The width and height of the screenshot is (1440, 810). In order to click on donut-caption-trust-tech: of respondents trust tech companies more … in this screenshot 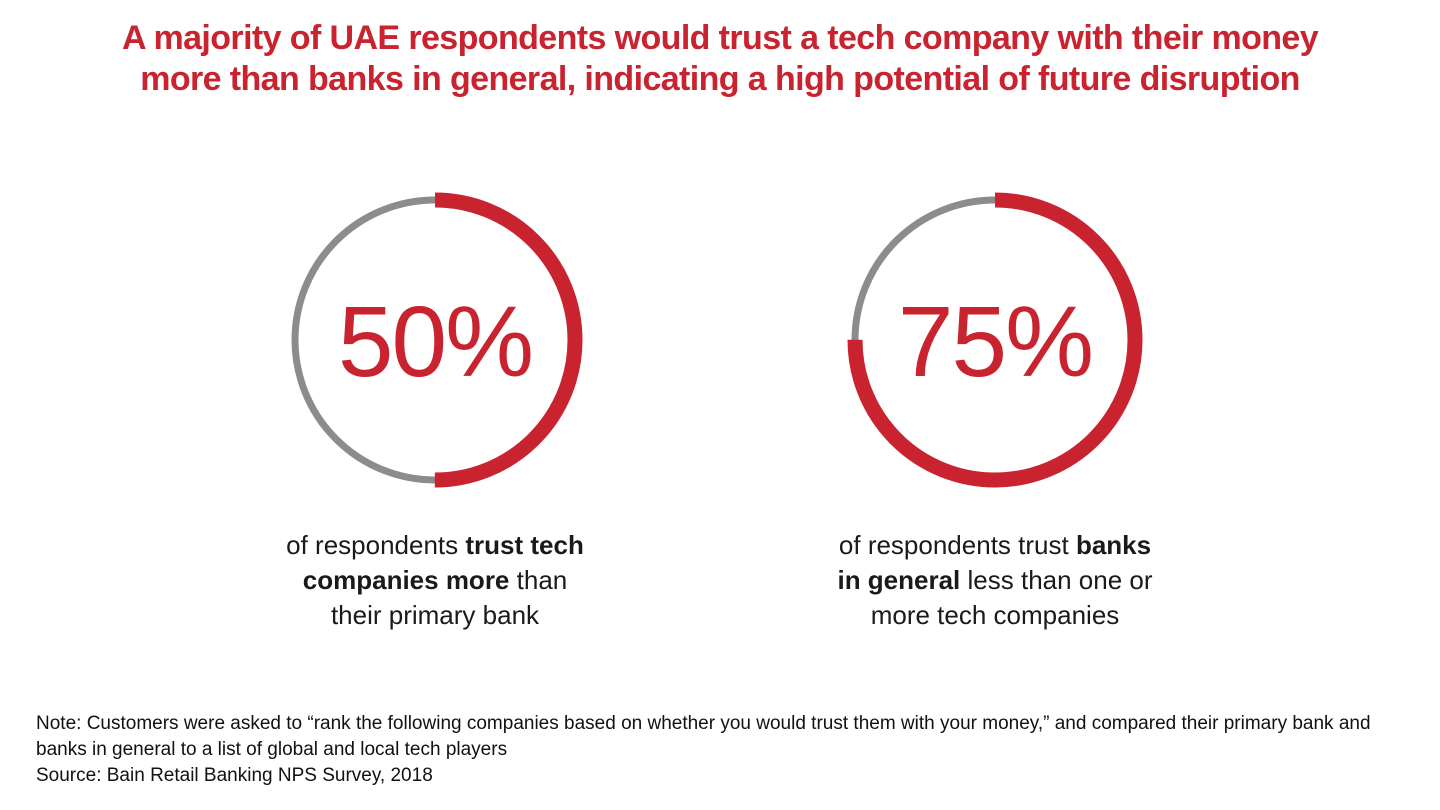, I will do `click(435, 580)`.